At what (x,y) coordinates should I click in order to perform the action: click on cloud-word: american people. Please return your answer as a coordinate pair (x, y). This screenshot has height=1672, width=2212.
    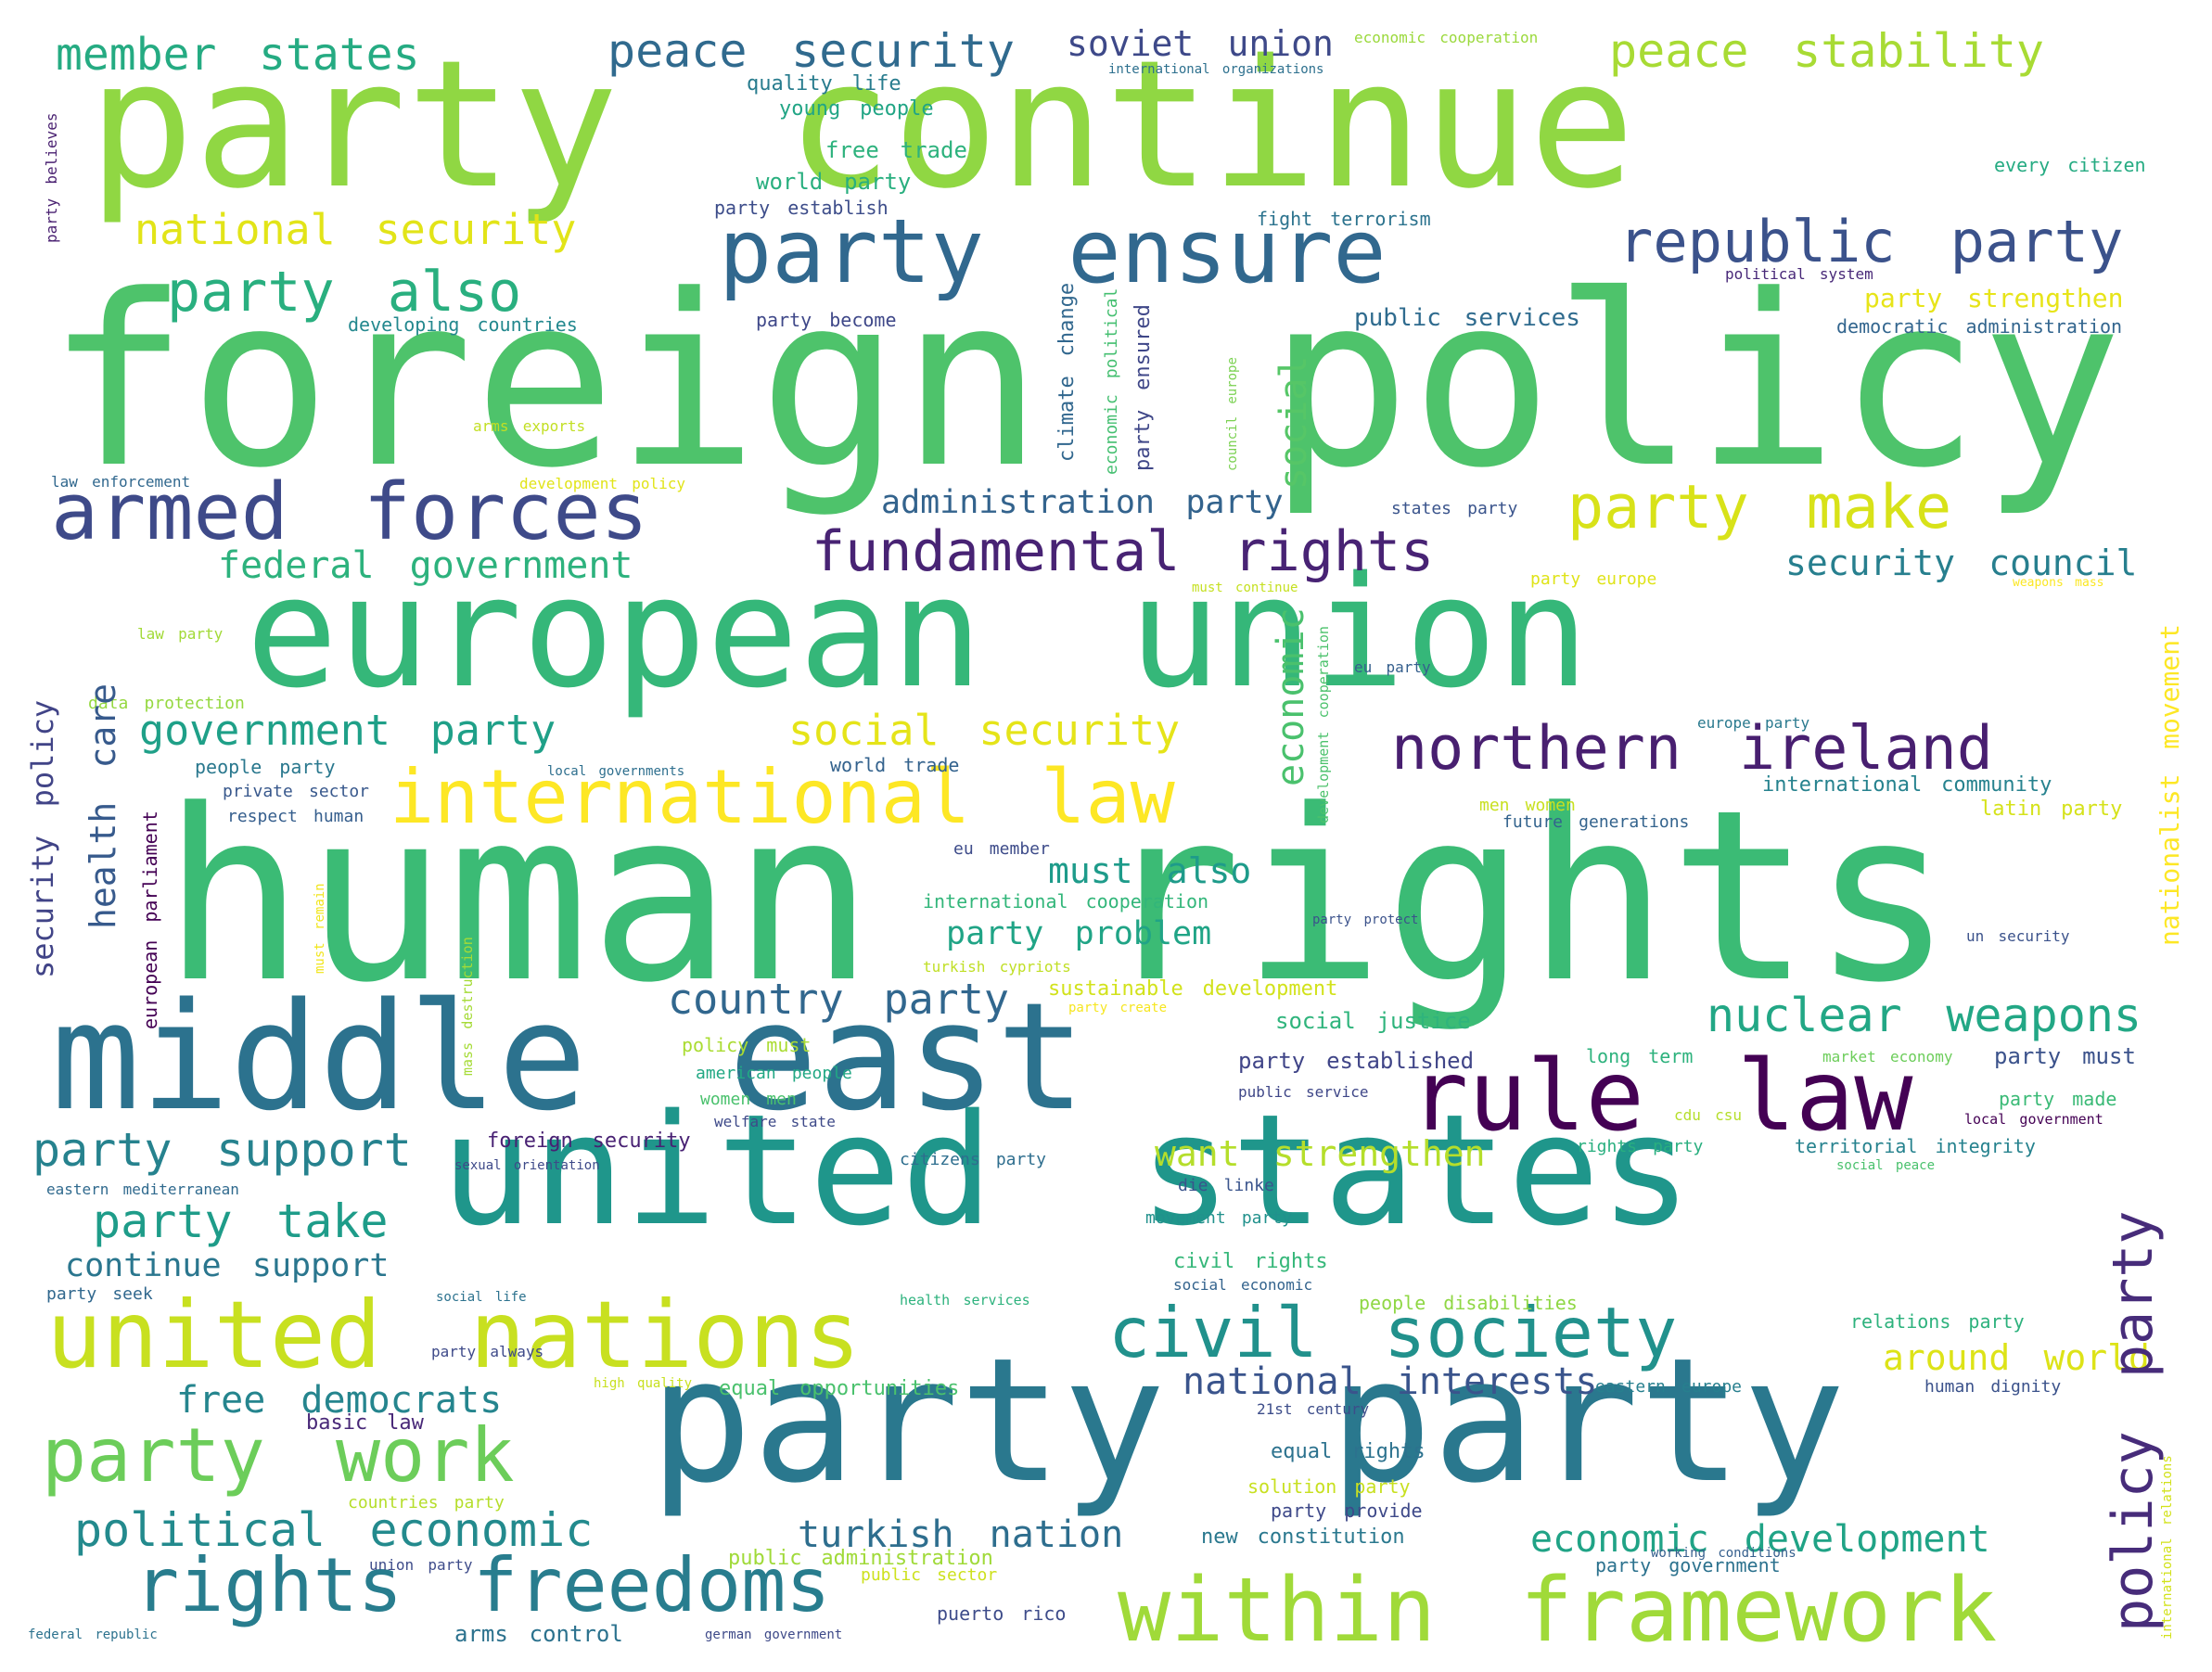
    Looking at the image, I should click on (774, 1073).